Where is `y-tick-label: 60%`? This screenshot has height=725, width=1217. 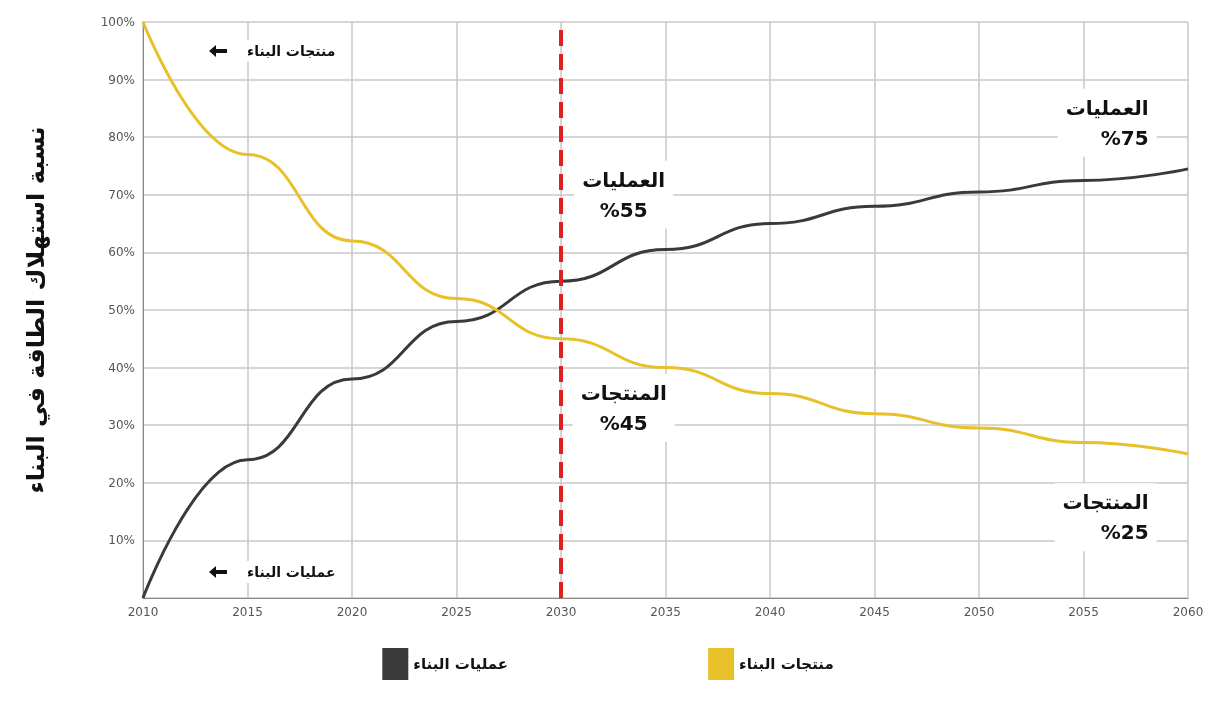
y-tick-label: 60% is located at coordinates (121, 252).